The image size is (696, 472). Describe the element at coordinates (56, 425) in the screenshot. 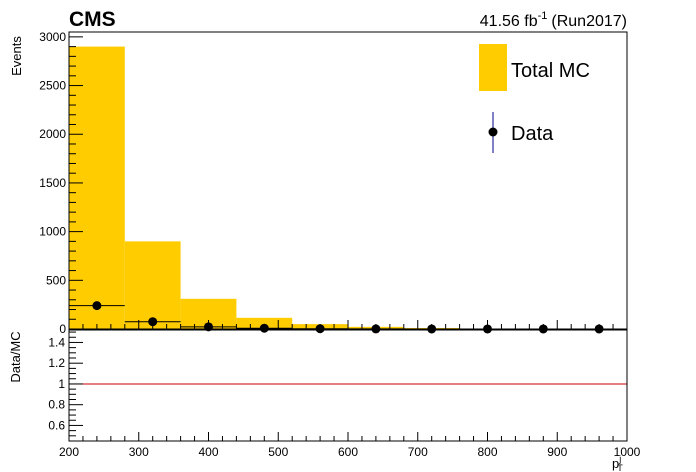

I see `ratio-y-tick-label: 0.6` at that location.